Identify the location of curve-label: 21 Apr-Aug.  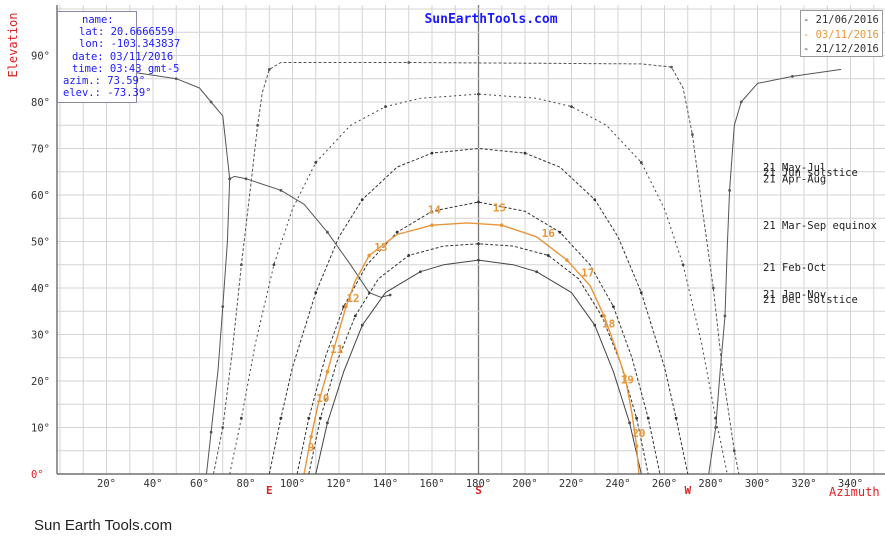
(794, 179).